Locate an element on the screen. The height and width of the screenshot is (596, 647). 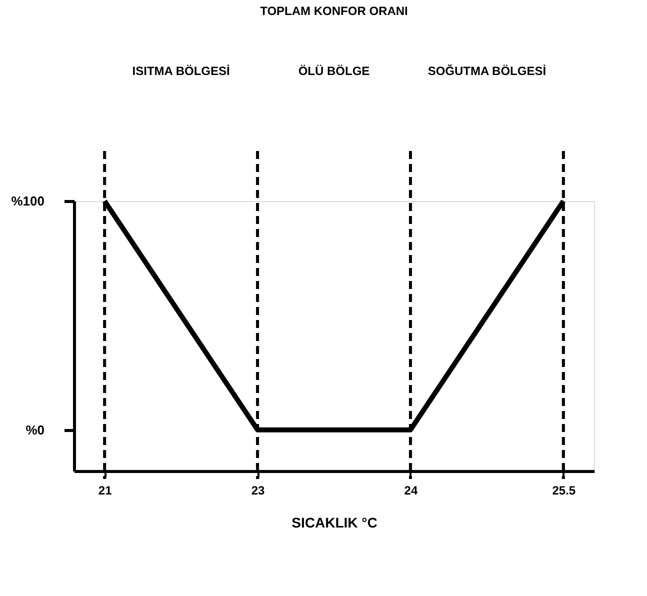
text: ÖLÜ BÖLGE is located at coordinates (334, 71).